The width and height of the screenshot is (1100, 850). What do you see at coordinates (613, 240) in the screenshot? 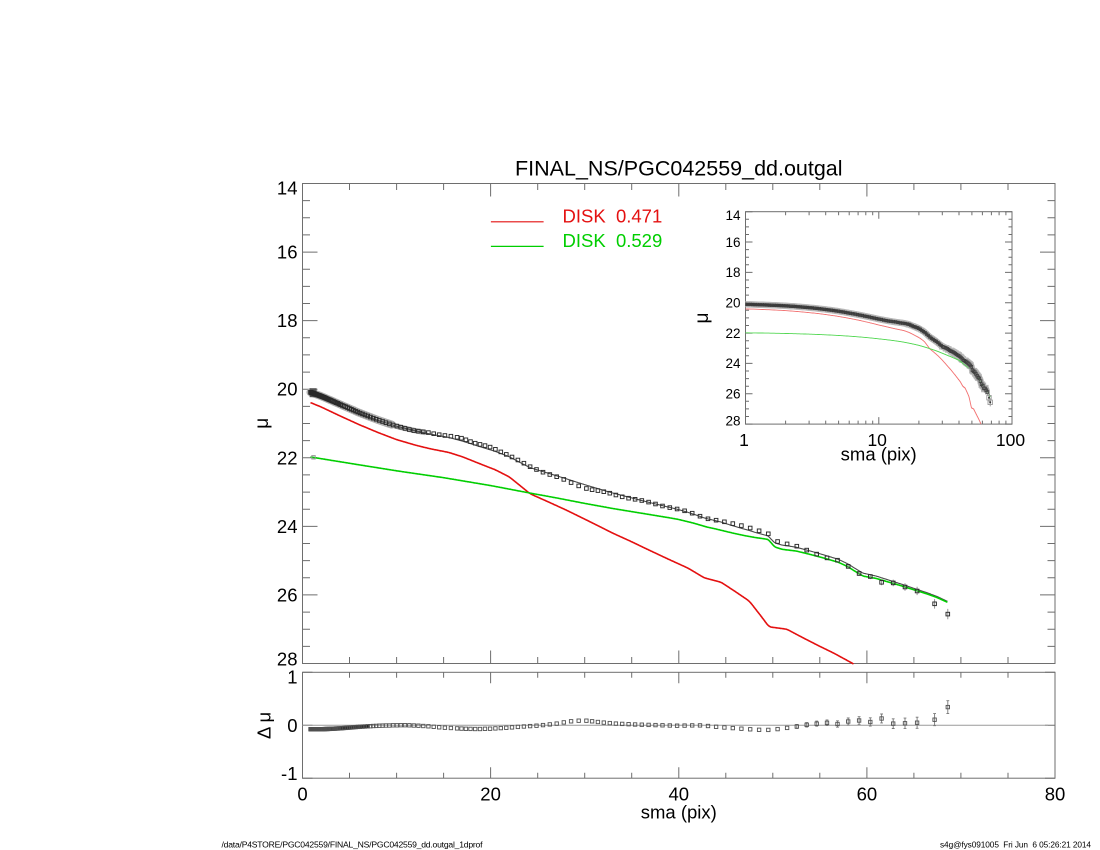
I see `svg-text: DISK 0.529` at bounding box center [613, 240].